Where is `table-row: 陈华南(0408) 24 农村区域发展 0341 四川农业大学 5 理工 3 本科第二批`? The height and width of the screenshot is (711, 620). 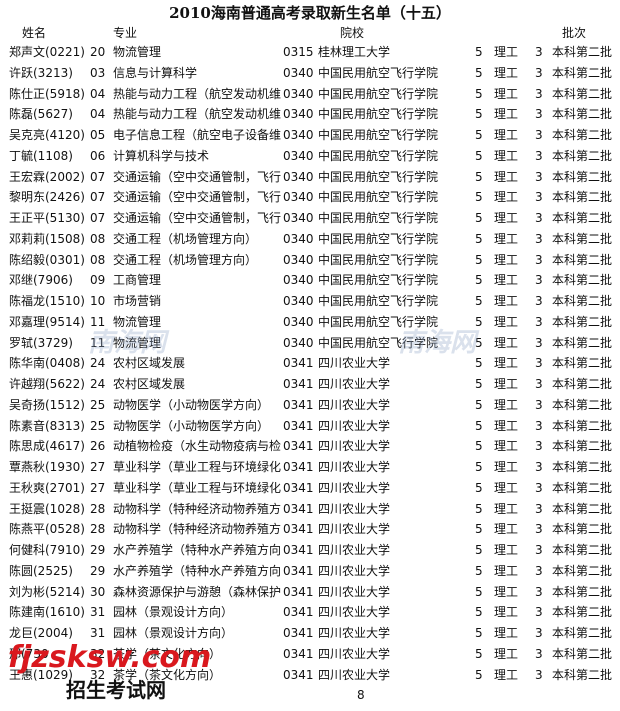 table-row: 陈华南(0408) 24 农村区域发展 0341 四川农业大学 5 理工 3 本科第二批 is located at coordinates (310, 363).